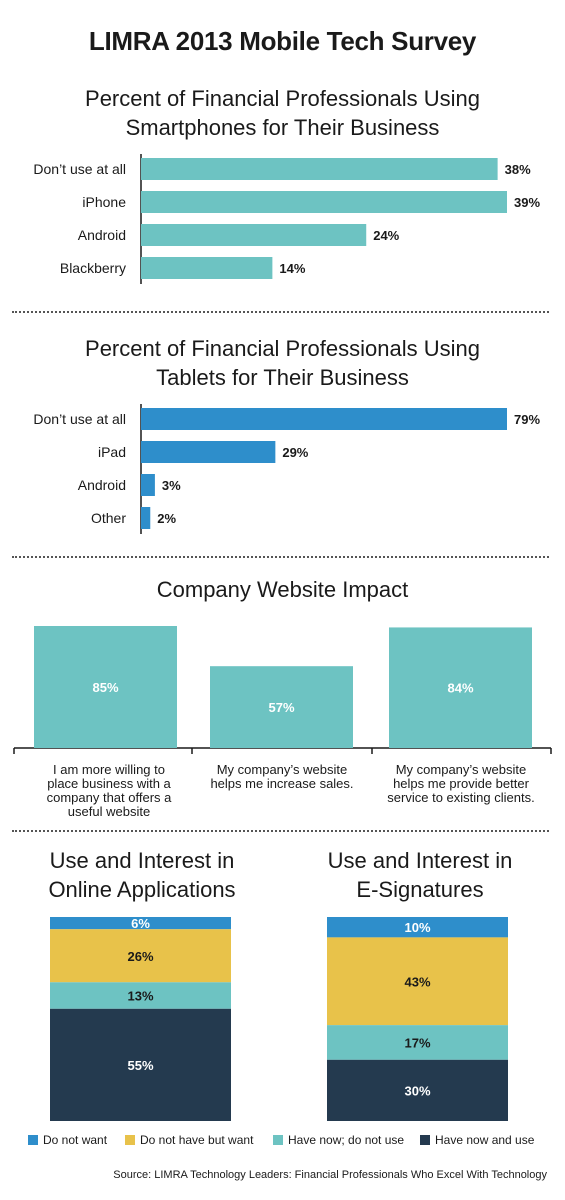 Image resolution: width=565 pixels, height=1200 pixels. I want to click on category-label: iPhone, so click(104, 202).